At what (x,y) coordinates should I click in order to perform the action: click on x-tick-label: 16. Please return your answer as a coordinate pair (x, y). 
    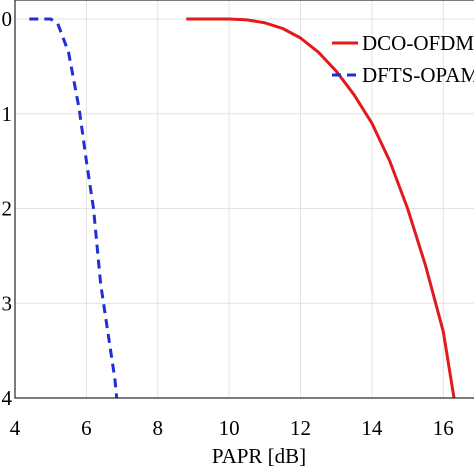
    Looking at the image, I should click on (443, 428).